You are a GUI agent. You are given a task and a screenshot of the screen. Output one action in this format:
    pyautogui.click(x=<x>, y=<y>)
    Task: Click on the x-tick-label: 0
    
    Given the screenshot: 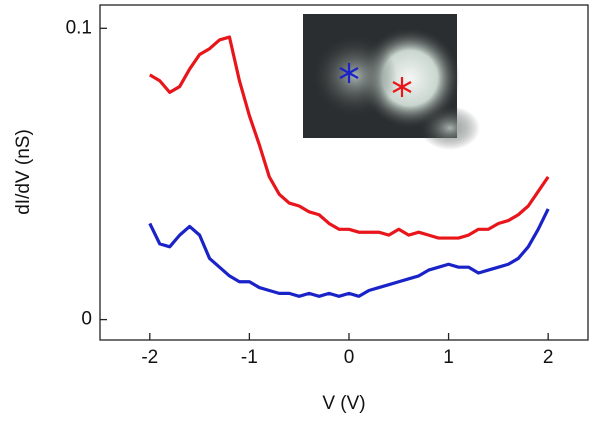 What is the action you would take?
    pyautogui.click(x=349, y=357)
    